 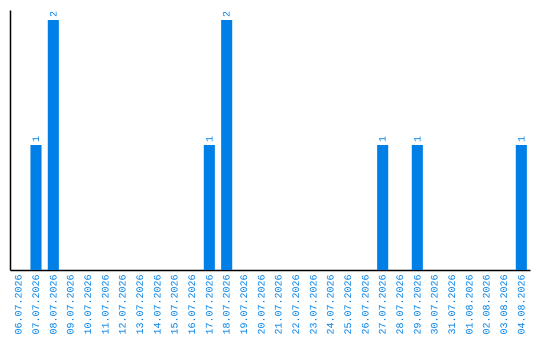 What do you see at coordinates (418, 304) in the screenshot?
I see `x-tick-label: 29.07.2026` at bounding box center [418, 304].